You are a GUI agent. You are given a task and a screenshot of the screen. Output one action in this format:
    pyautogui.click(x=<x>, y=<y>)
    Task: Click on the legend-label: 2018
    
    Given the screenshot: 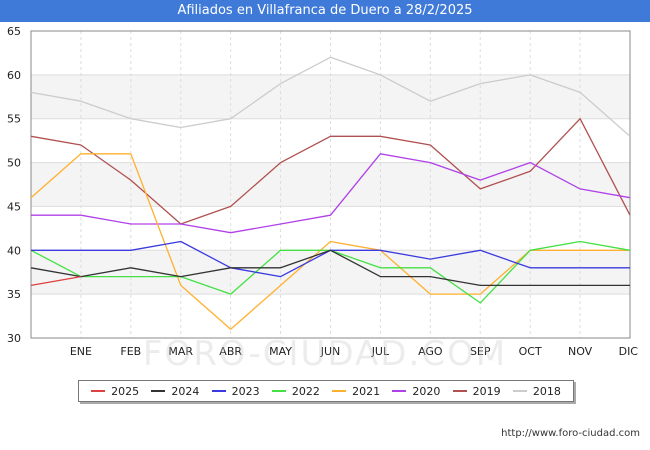 What is the action you would take?
    pyautogui.click(x=546, y=391)
    